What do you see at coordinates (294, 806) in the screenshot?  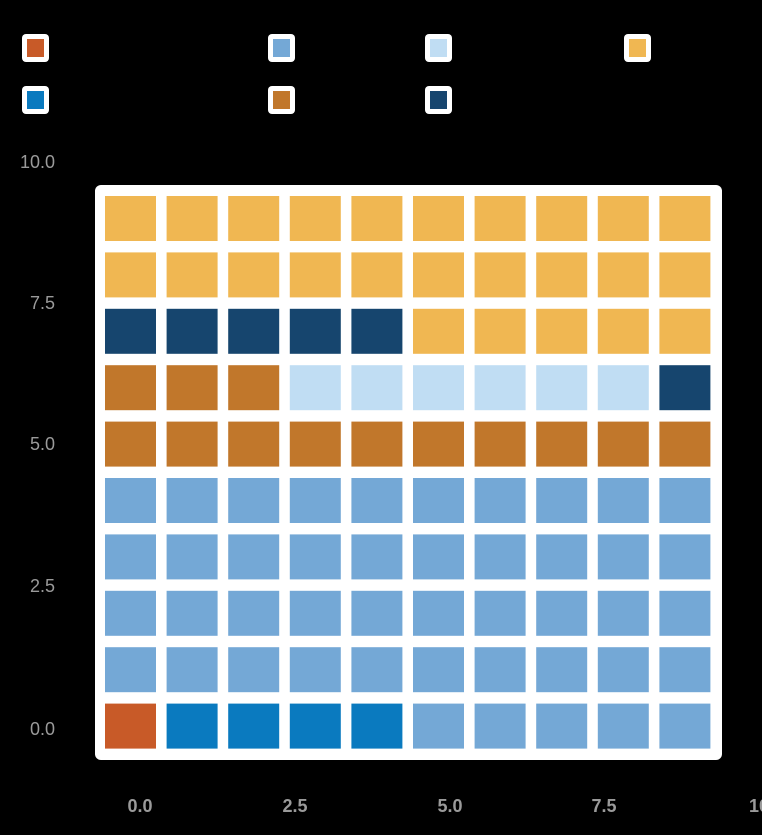 I see `x-tick-label: 2.5` at bounding box center [294, 806].